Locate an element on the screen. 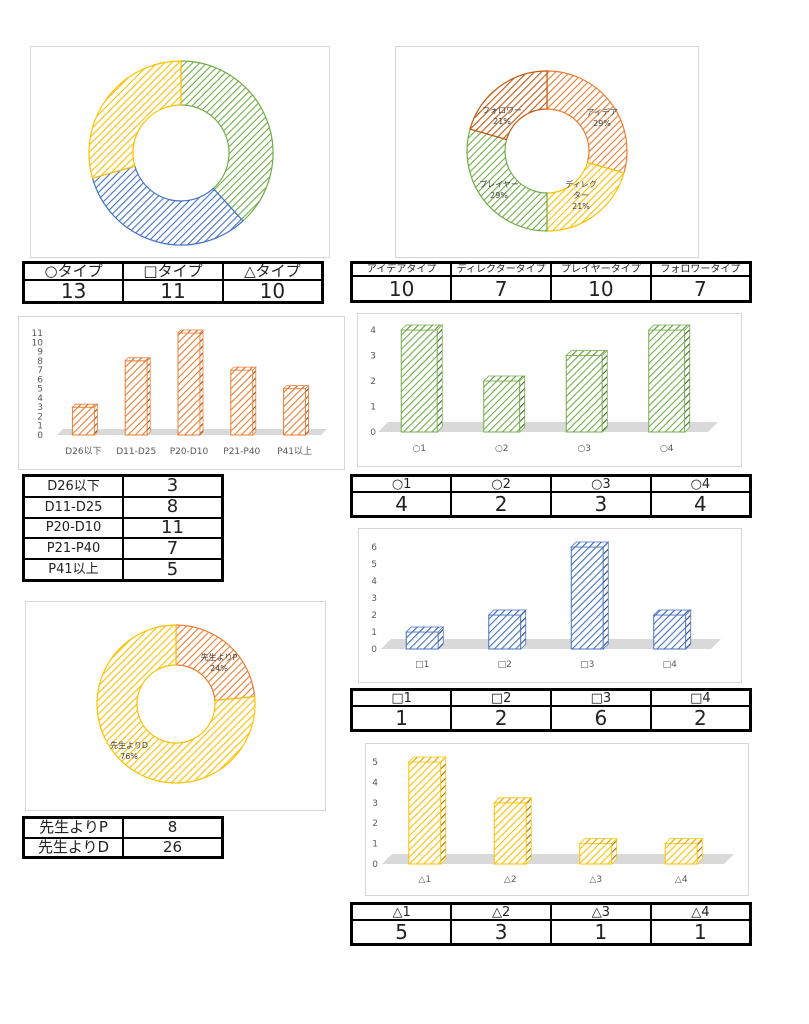  x-category-label: P20-D10 is located at coordinates (189, 452).